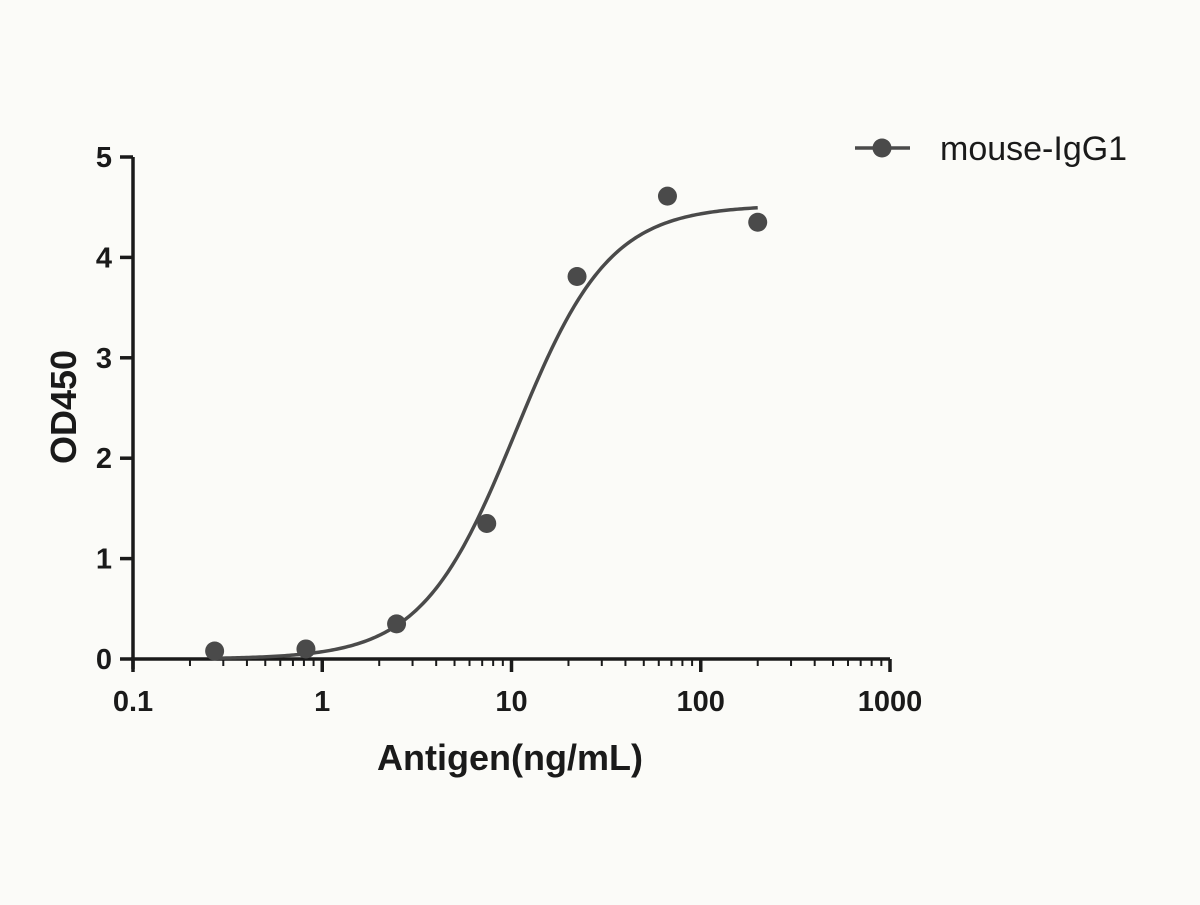  I want to click on y-tick-label: 0, so click(104, 660).